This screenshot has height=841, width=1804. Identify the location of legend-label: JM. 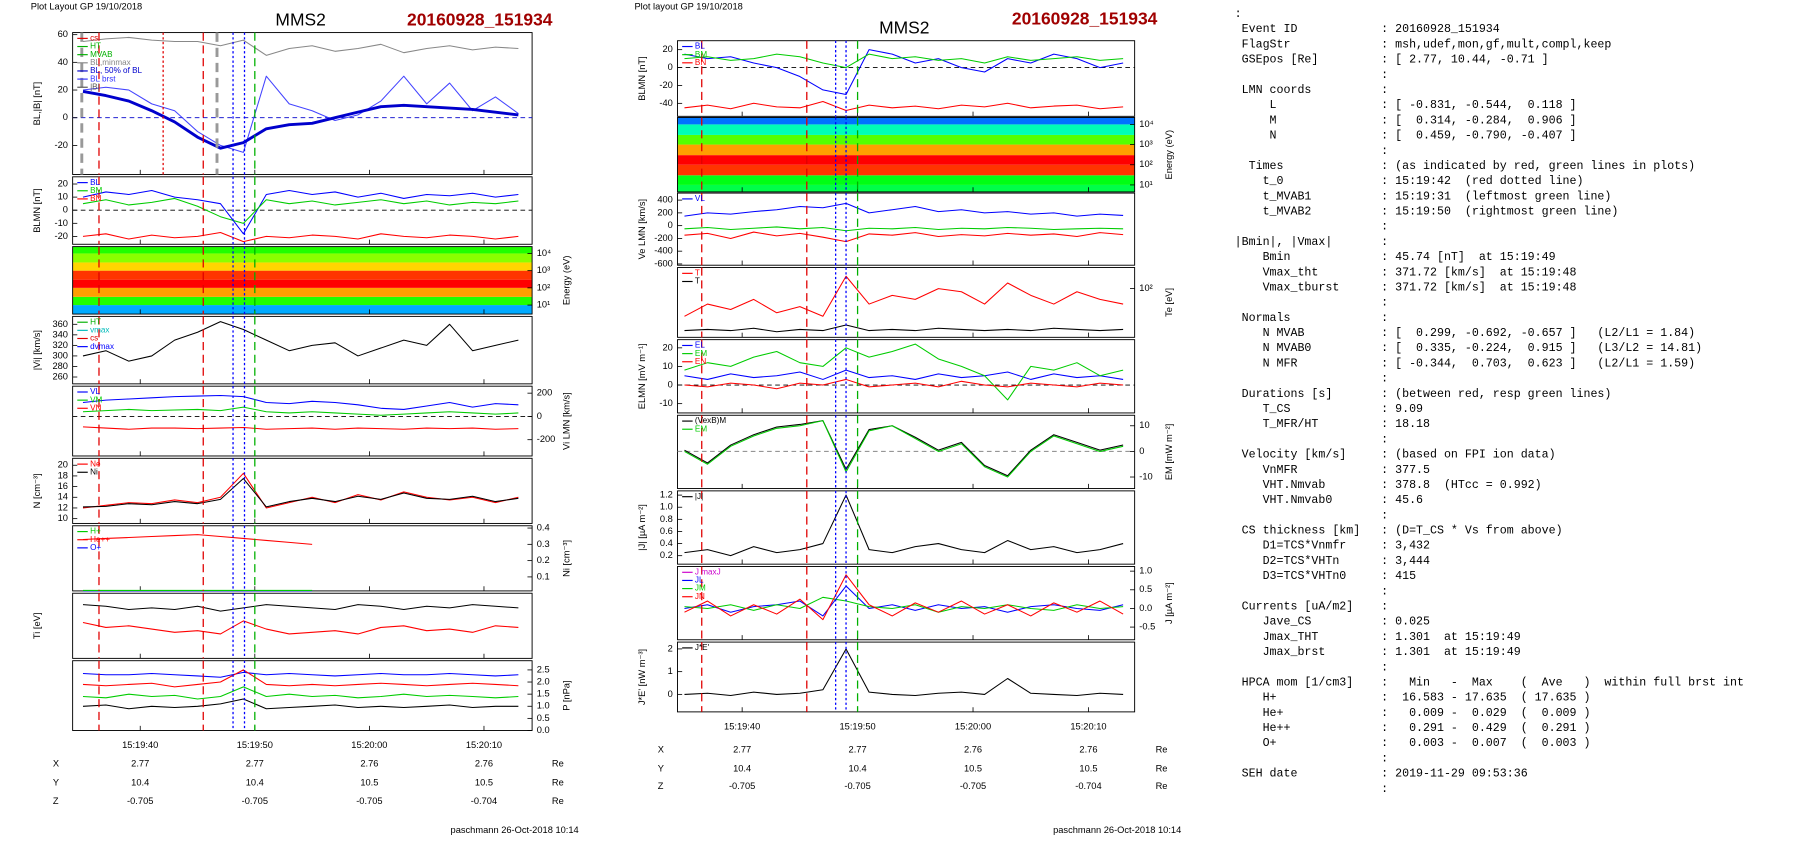
(700, 588).